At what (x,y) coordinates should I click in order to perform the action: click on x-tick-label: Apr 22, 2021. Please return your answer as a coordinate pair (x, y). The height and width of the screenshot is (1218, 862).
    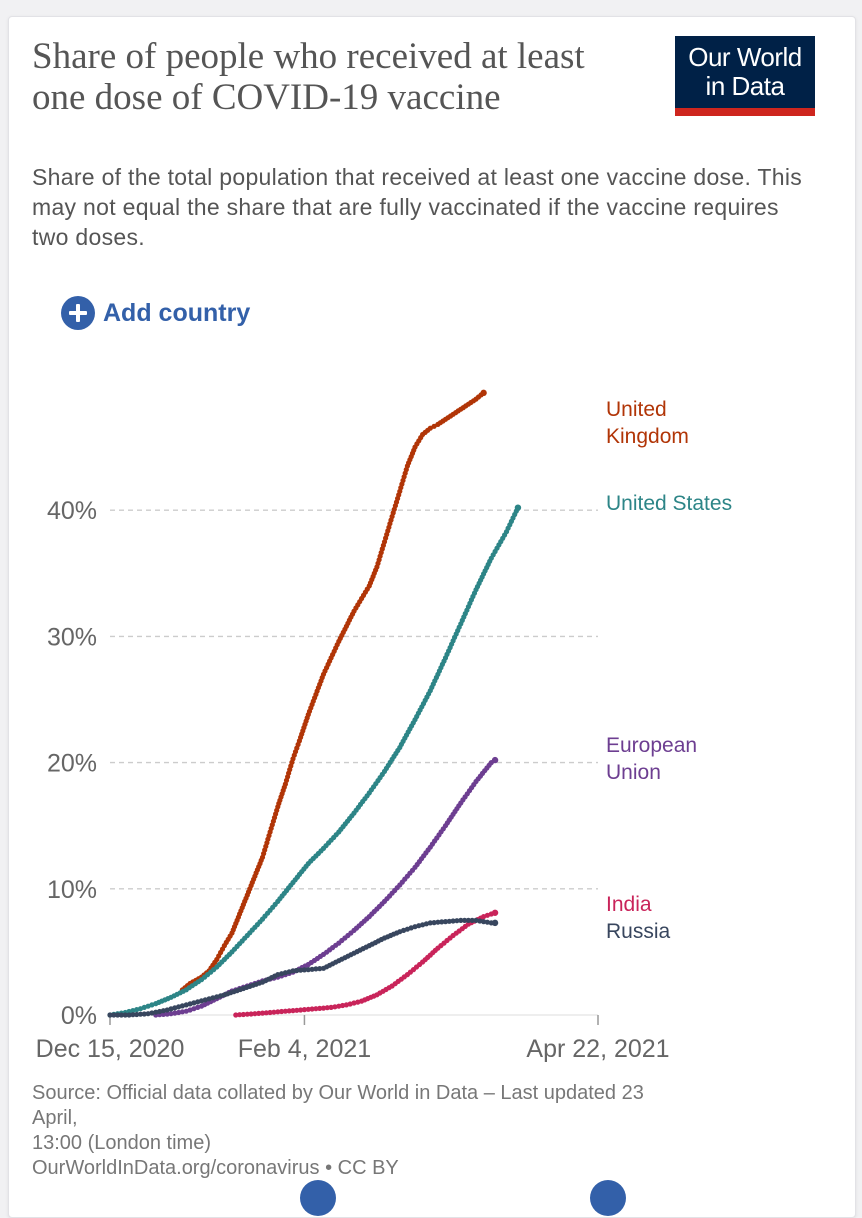
    Looking at the image, I should click on (597, 1049).